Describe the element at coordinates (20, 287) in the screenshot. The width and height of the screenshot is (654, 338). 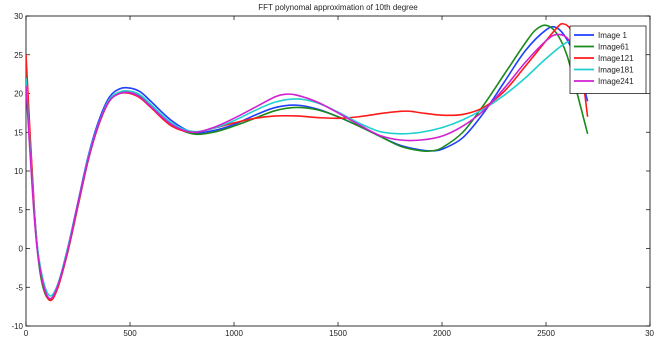
I see `y-tick-label: -5` at that location.